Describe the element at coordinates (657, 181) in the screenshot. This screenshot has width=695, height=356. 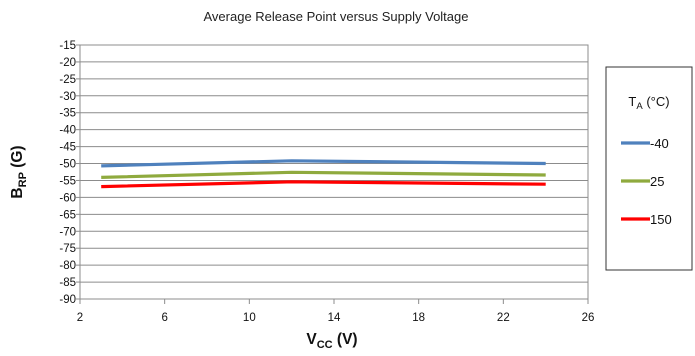
I see `legend-label: 25` at that location.